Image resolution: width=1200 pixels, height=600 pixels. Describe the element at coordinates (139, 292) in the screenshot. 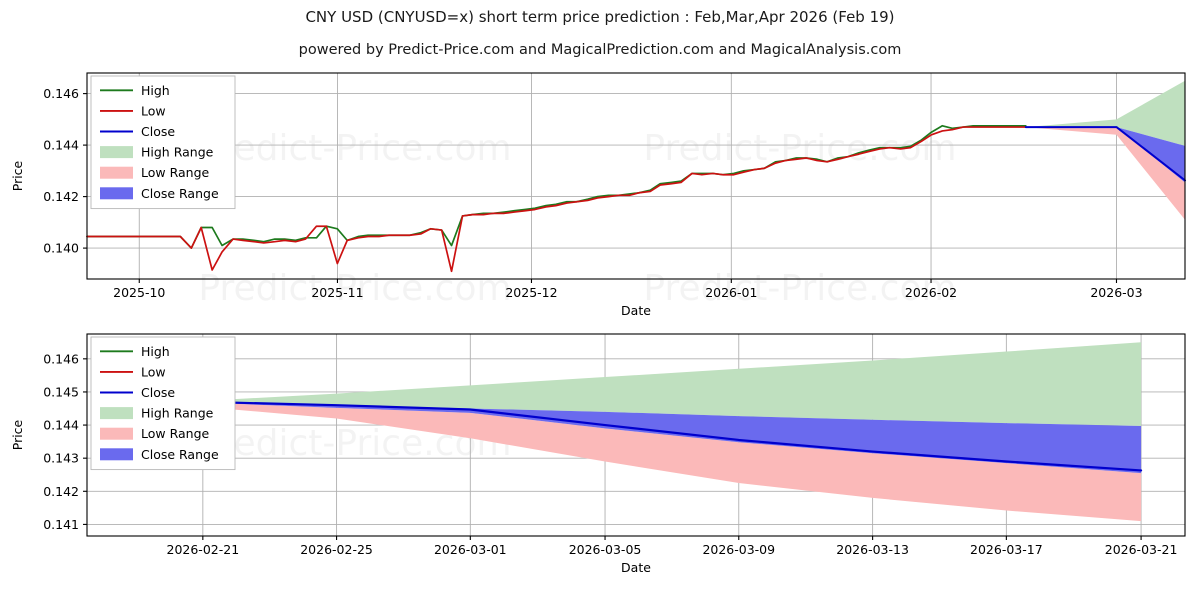

I see `x-tick-label: 2025-10` at that location.